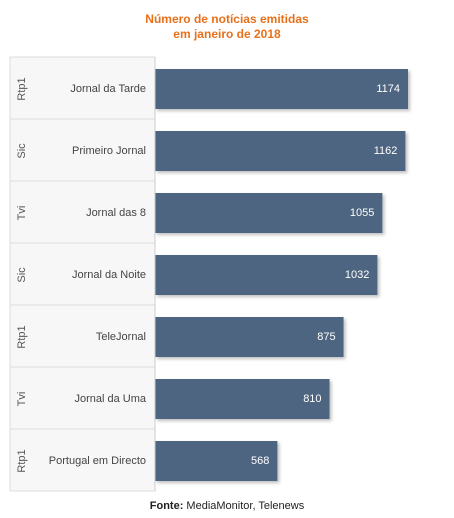 The width and height of the screenshot is (454, 518). What do you see at coordinates (108, 89) in the screenshot?
I see `program-label: Jornal da Tarde` at bounding box center [108, 89].